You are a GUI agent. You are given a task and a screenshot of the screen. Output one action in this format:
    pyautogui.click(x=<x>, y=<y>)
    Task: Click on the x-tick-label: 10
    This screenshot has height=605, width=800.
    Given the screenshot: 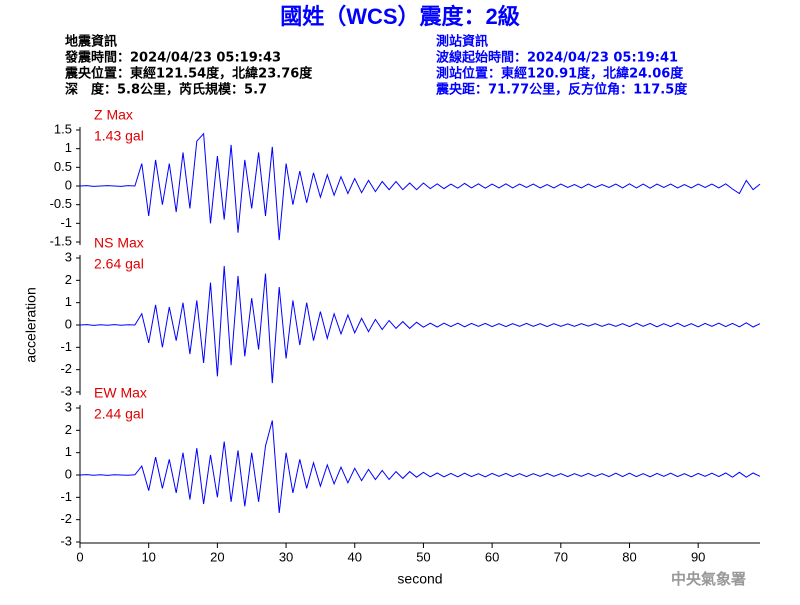 What is the action you would take?
    pyautogui.click(x=148, y=556)
    